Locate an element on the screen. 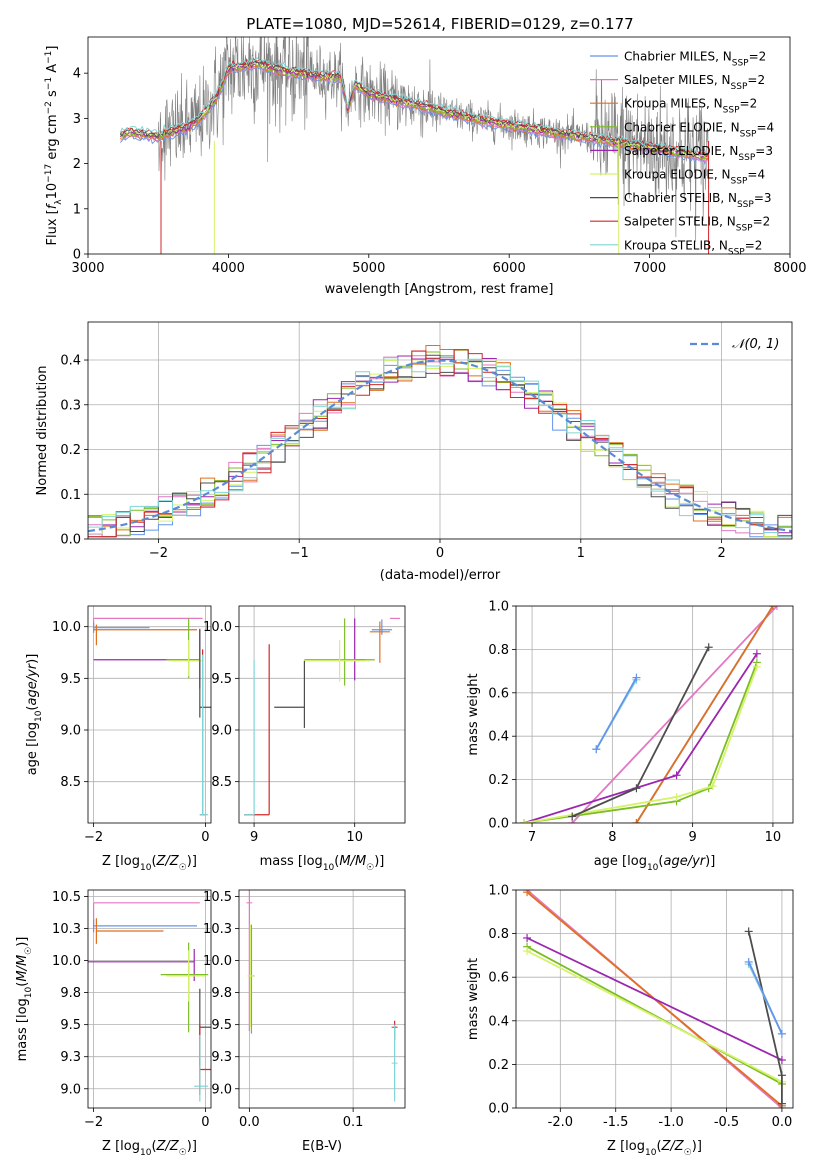  y-tick-label: 2 is located at coordinates (77, 164).